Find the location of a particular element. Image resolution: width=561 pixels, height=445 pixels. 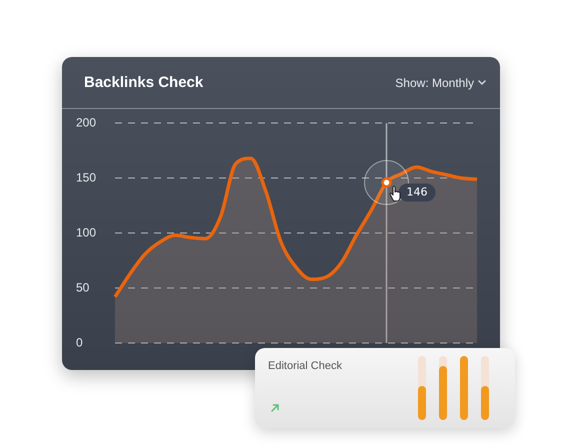

text: Show: Monthly is located at coordinates (434, 83).